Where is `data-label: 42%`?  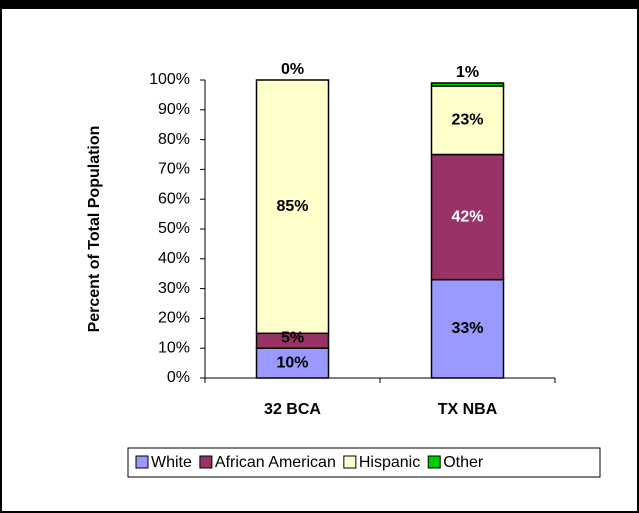 data-label: 42% is located at coordinates (467, 216).